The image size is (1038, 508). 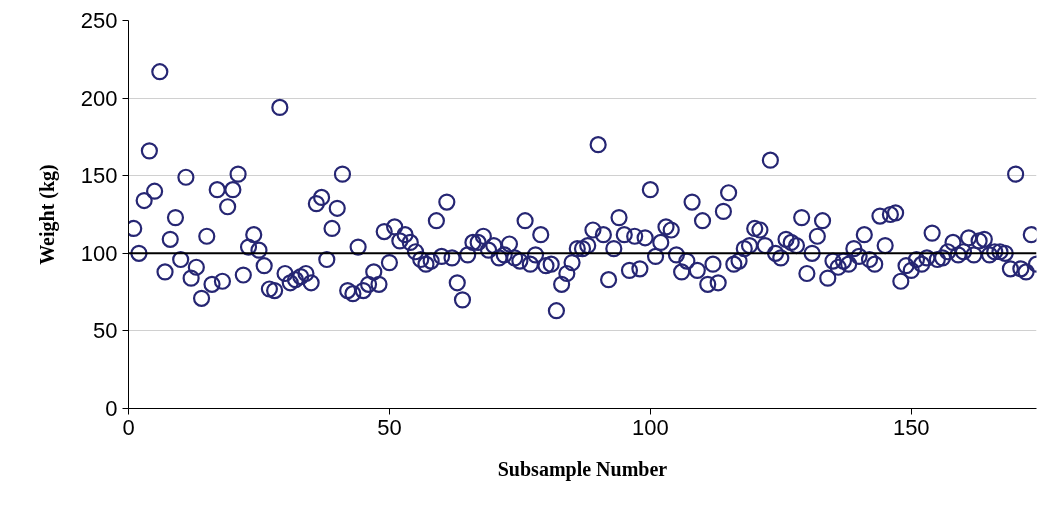 I want to click on x-tick-label: 50, so click(x=389, y=427).